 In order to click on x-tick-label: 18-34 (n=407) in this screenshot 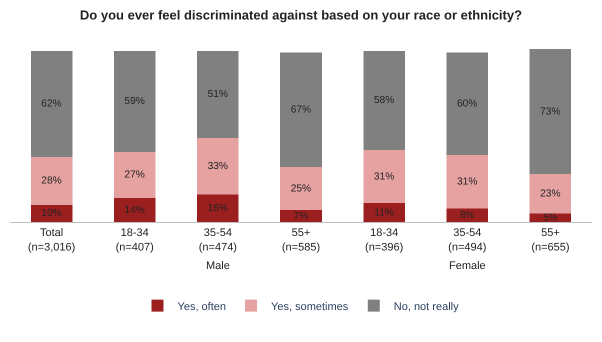, I will do `click(135, 240)`.